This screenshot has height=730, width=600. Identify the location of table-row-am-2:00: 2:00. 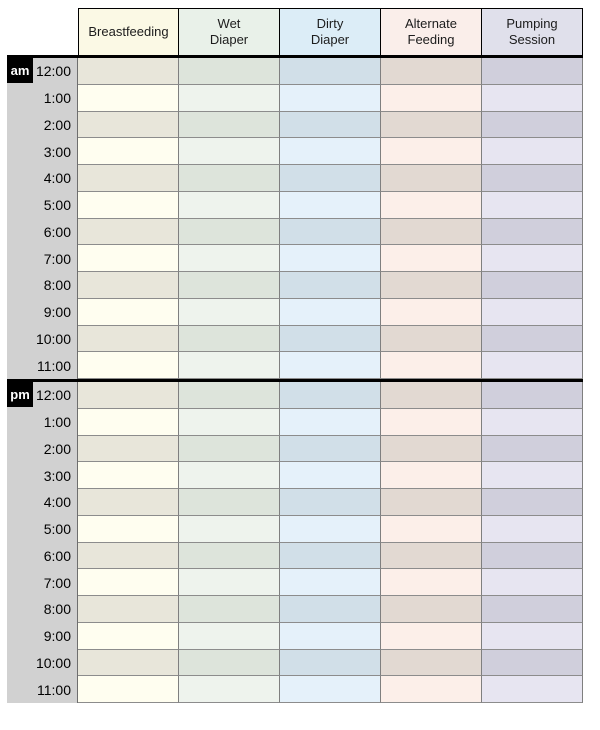
(295, 125).